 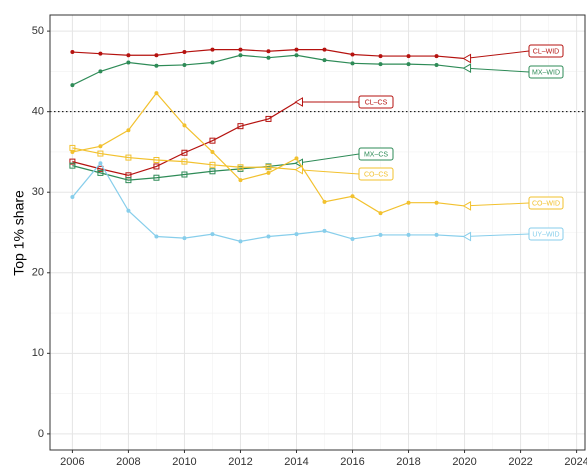 I want to click on series-label: UY–WID, so click(x=545, y=234).